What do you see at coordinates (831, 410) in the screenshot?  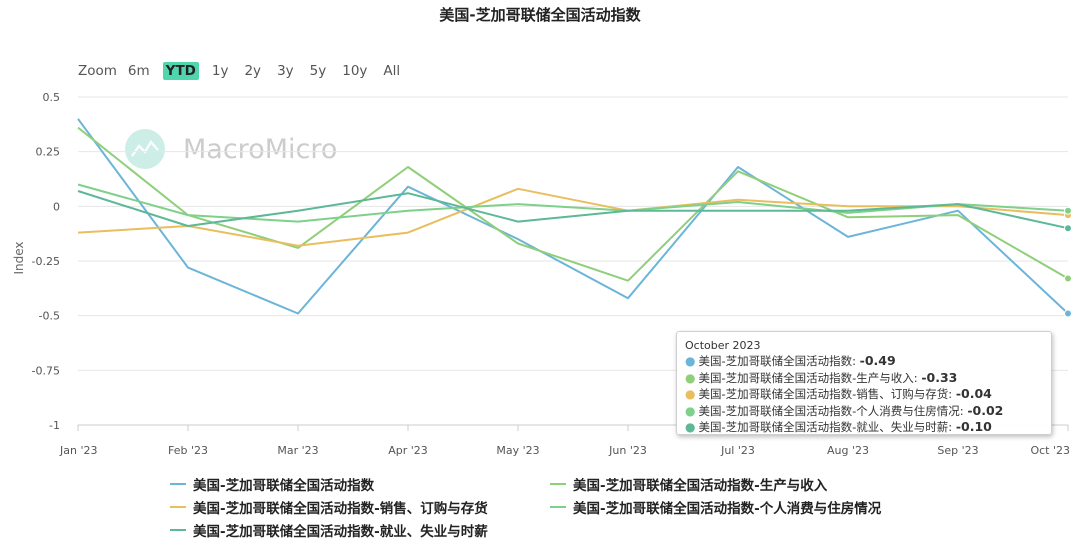 I see `tooltip-row-label: 美国-芝加哥联储全国活动指数-个人消费与住房情况:` at bounding box center [831, 410].